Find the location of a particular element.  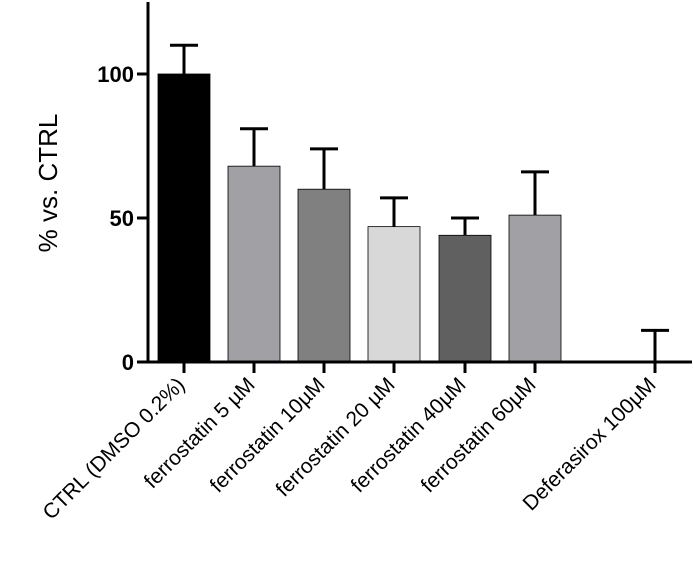

y-tick-label: 0 is located at coordinates (128, 362).